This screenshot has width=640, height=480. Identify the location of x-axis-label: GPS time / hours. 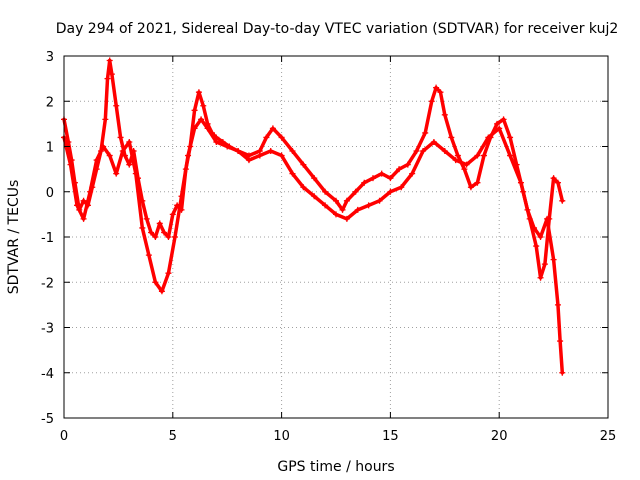
(335, 467).